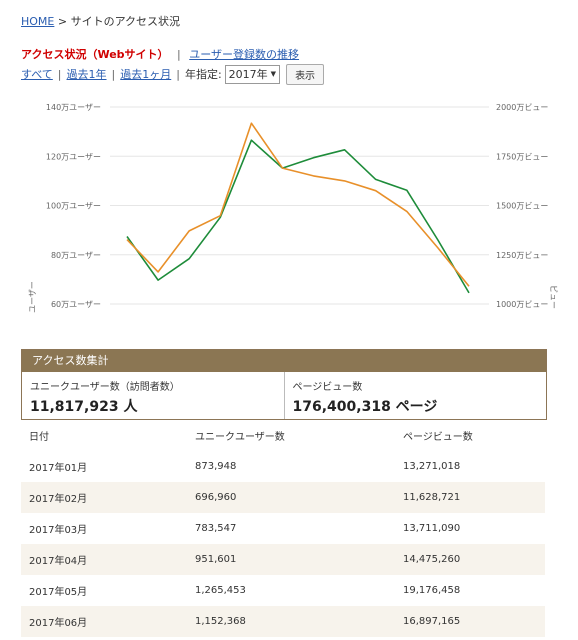  I want to click on row-users: 783,547, so click(216, 528).